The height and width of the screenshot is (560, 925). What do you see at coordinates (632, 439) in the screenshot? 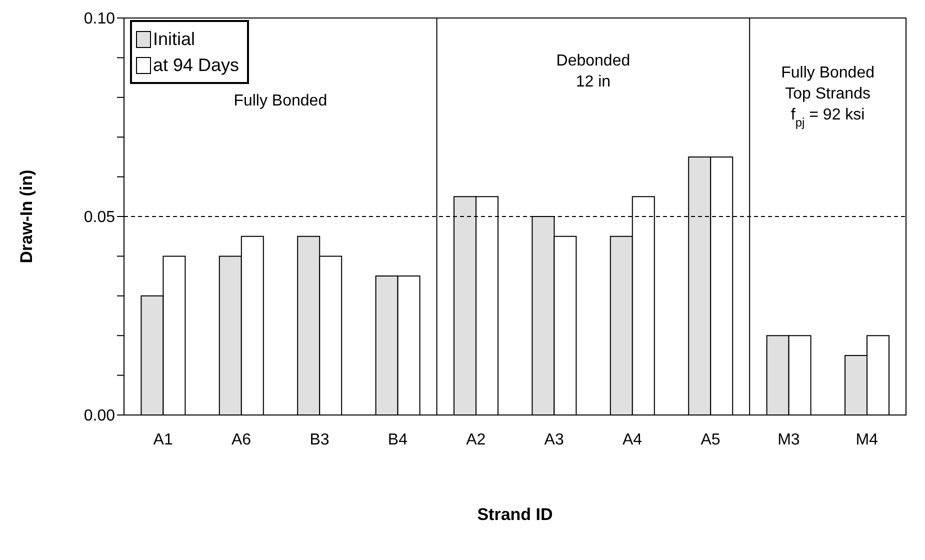
I see `x-tick-label: A4` at bounding box center [632, 439].